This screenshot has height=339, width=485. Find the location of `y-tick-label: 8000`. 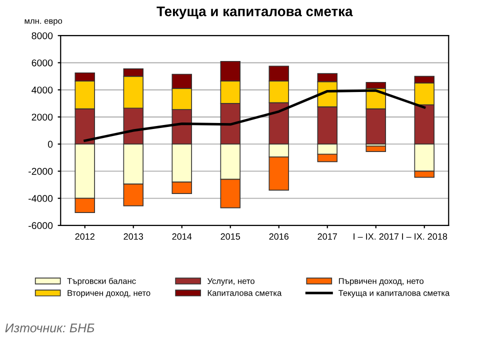

y-tick-label: 8000 is located at coordinates (42, 36).